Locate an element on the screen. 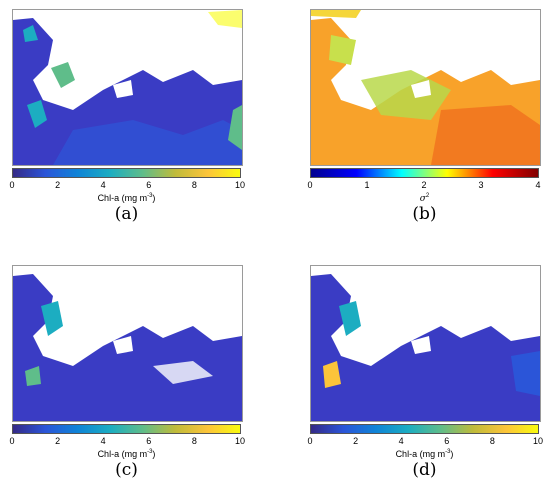  colorbar-b is located at coordinates (424, 173).